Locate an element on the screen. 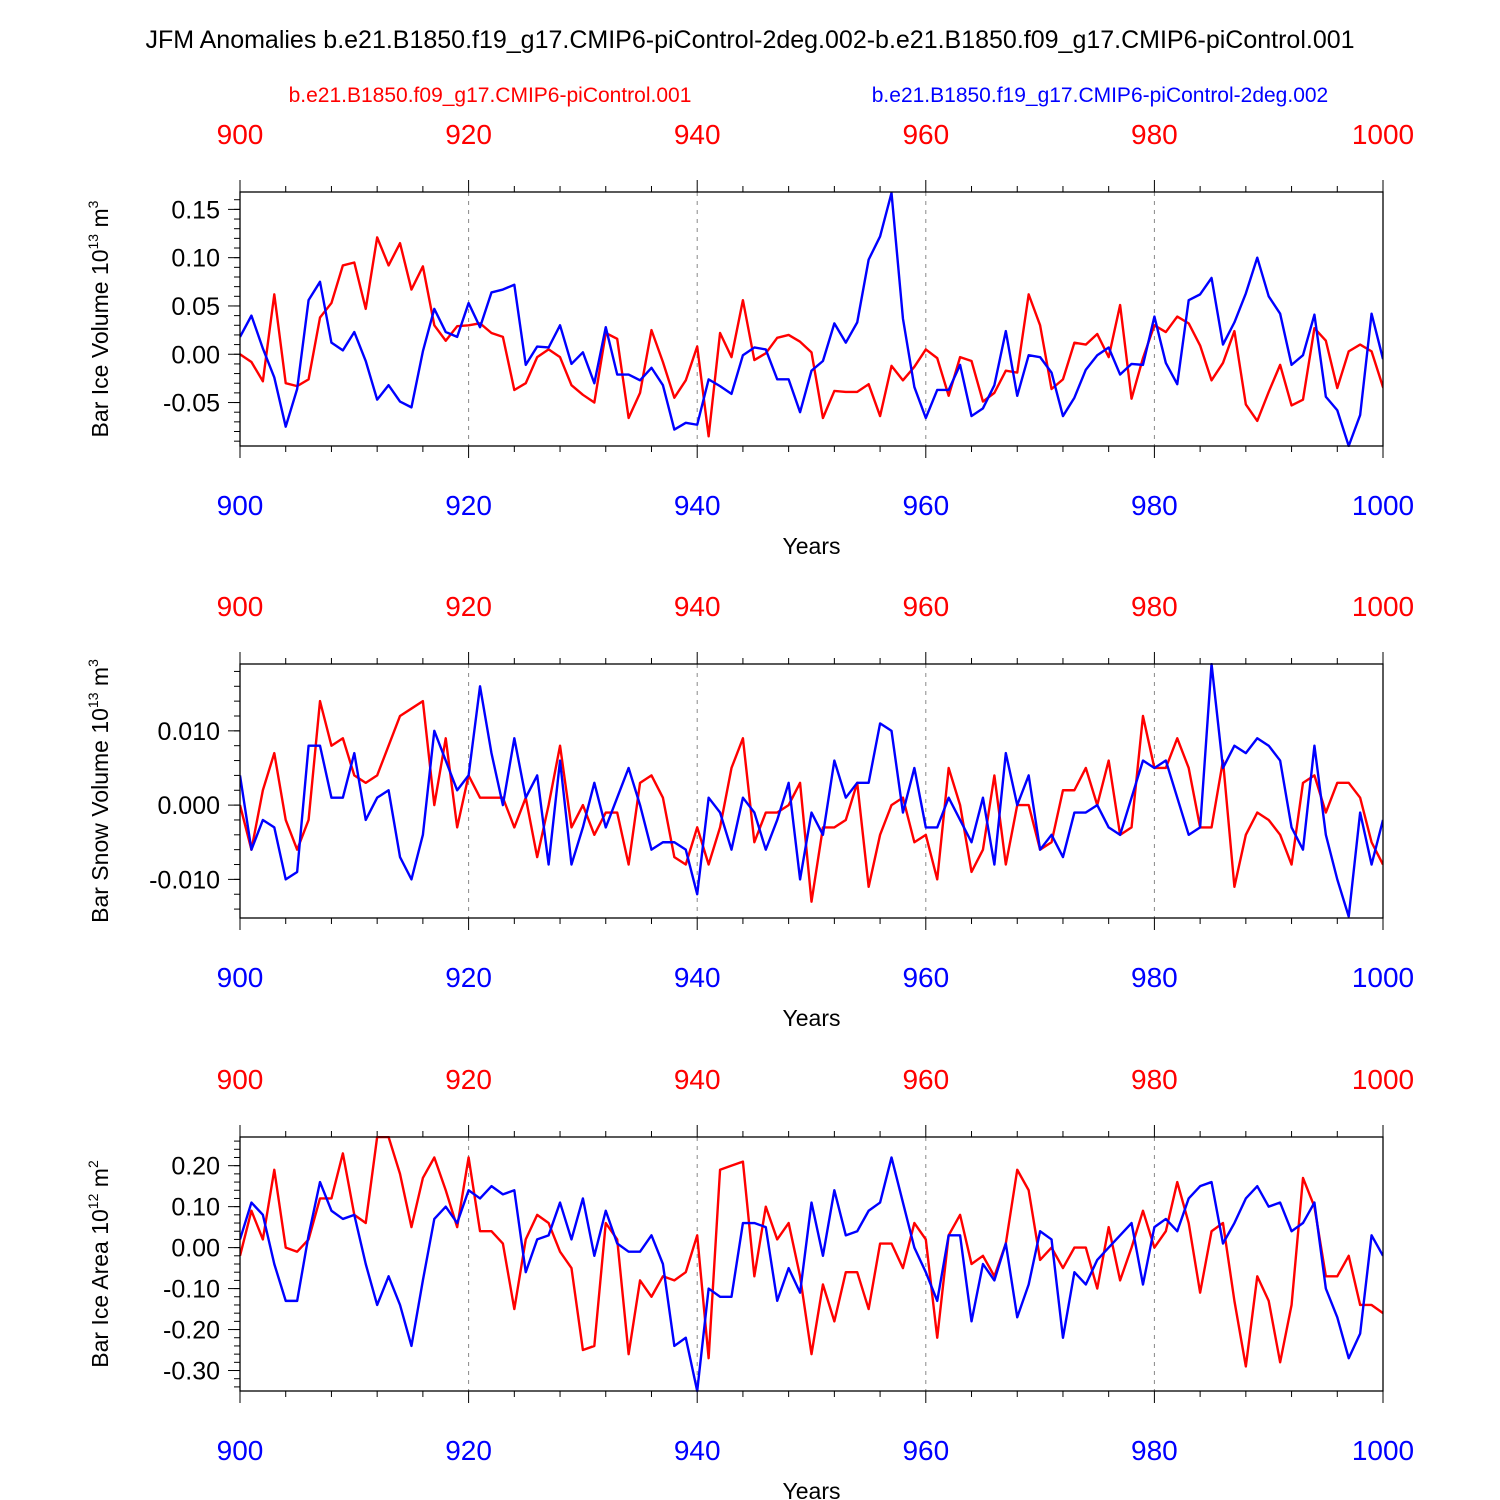 The image size is (1500, 1500). y-axis-label: Bar Ice Volume 1013 m3 is located at coordinates (95, 318).